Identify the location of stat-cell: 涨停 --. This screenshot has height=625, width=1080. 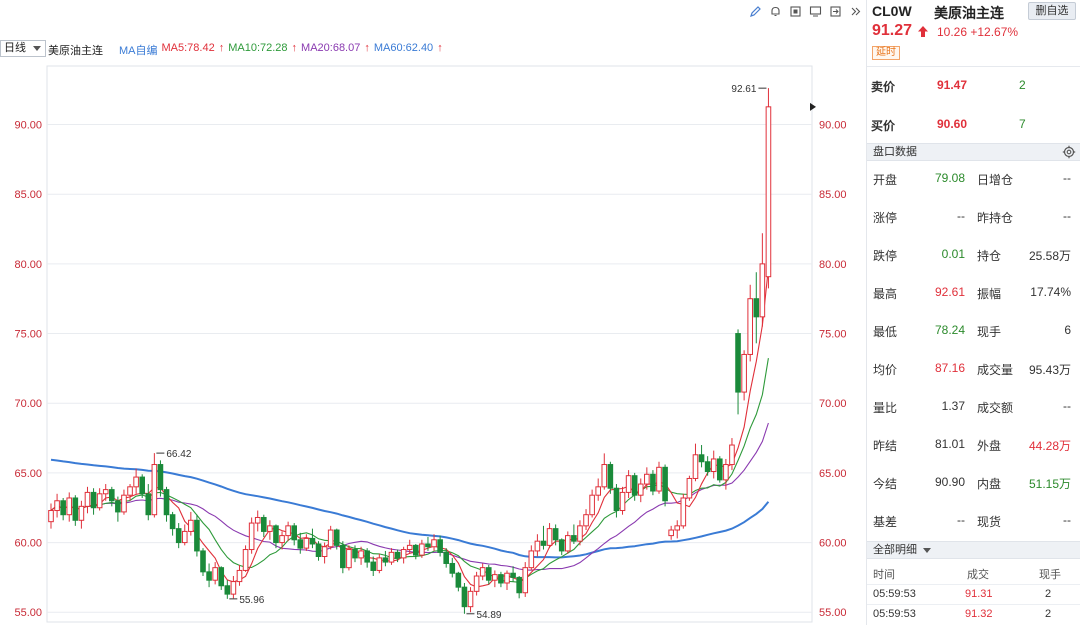
(919, 219).